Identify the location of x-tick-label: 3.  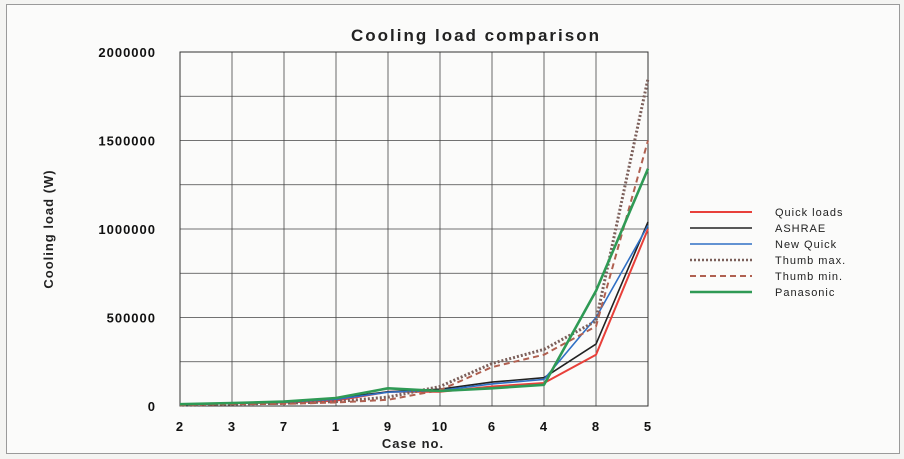
(232, 426).